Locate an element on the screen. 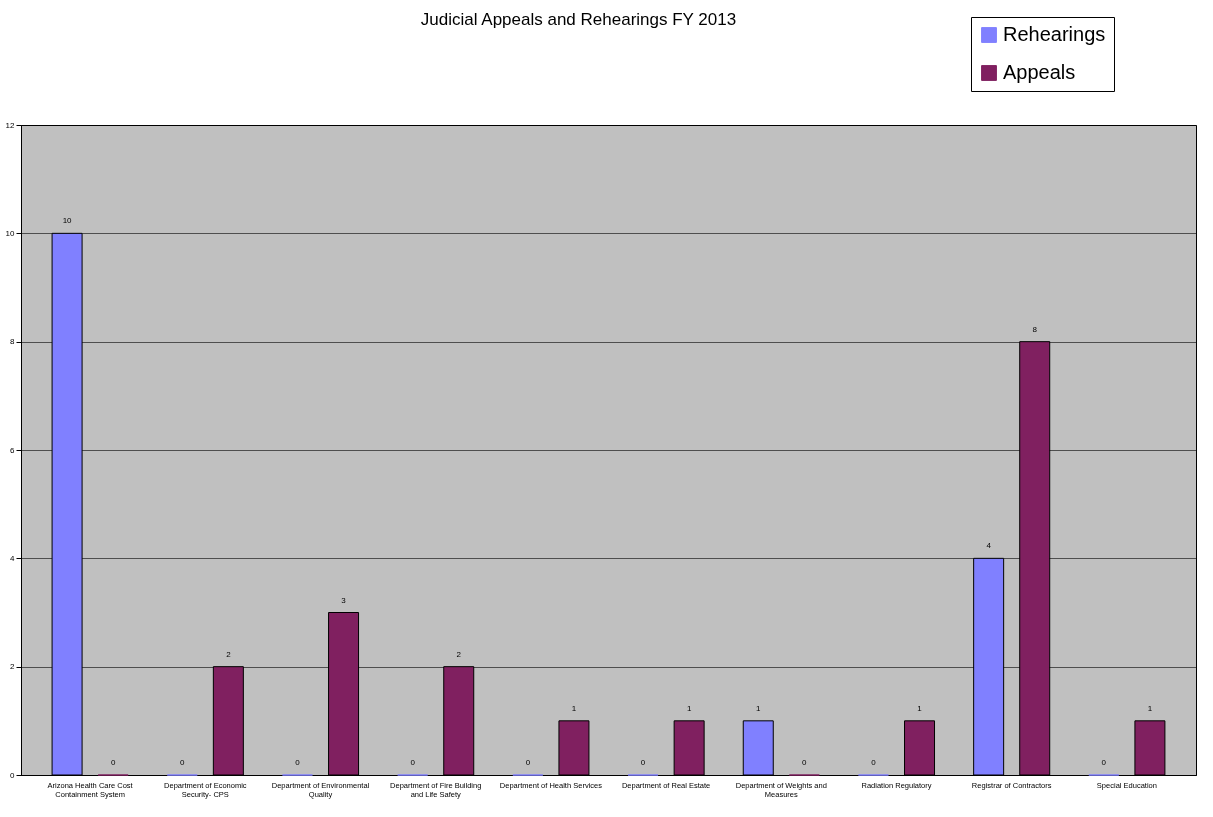  y-tick-label: 12 is located at coordinates (10, 125).